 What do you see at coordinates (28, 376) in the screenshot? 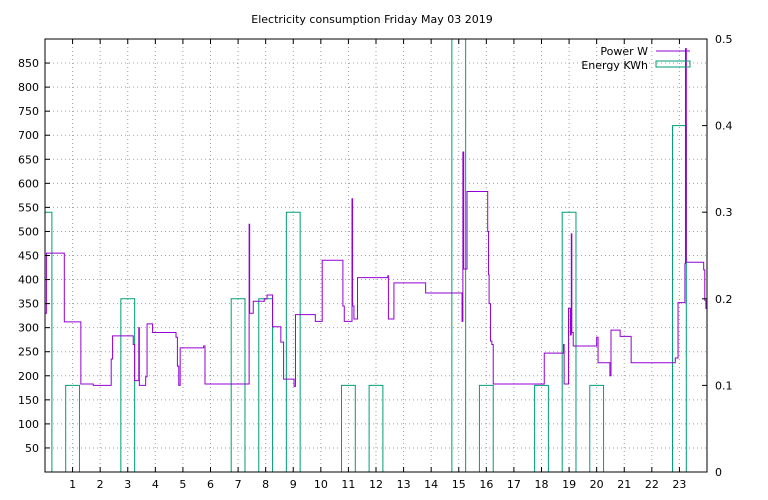
I see `y-tick-label: 200` at bounding box center [28, 376].